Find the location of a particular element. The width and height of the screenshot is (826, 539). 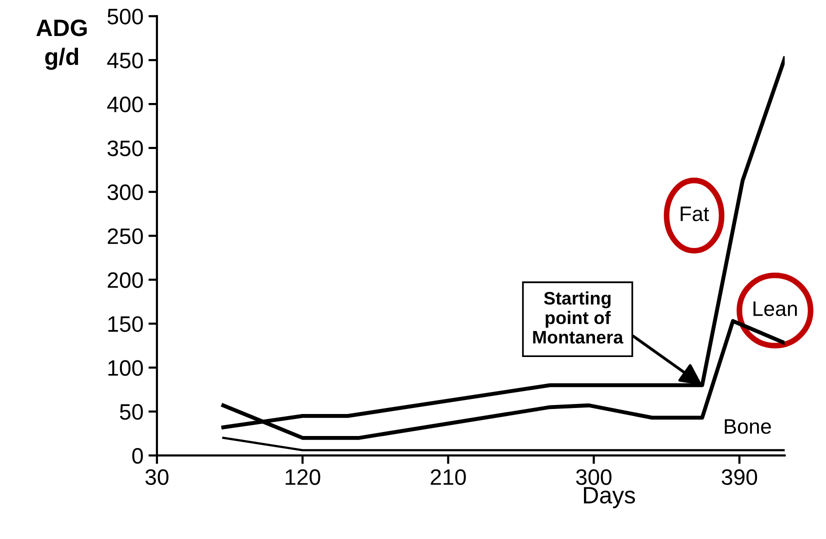

y-tick-label: 150 is located at coordinates (125, 324).